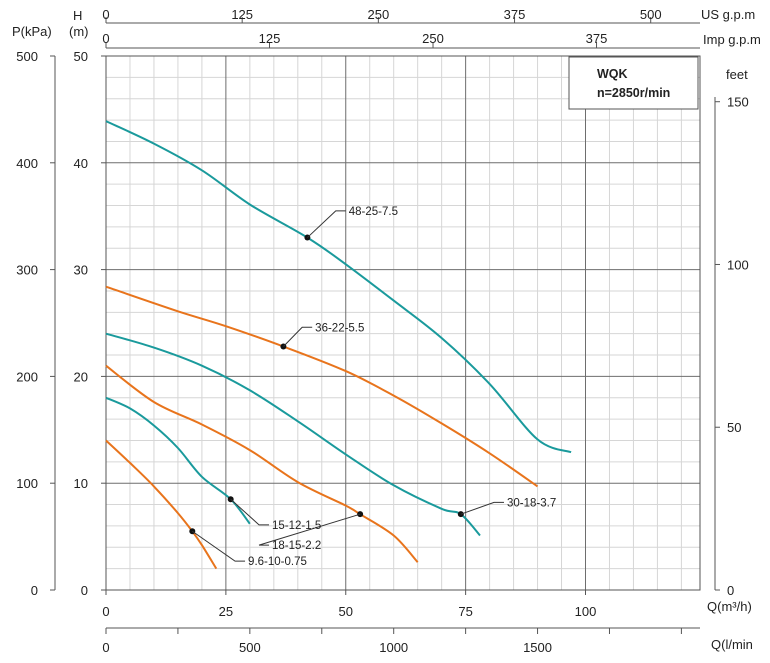 This screenshot has width=770, height=663. What do you see at coordinates (81, 56) in the screenshot?
I see `head-tick-label: 50` at bounding box center [81, 56].